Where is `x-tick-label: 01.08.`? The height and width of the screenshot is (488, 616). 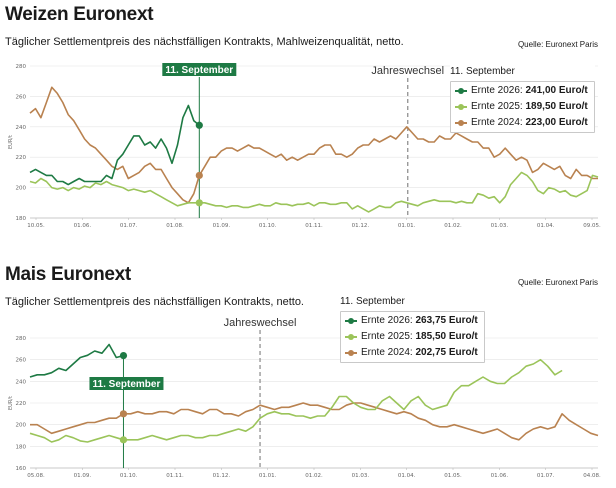
x-tick-label: 01.08. is located at coordinates (175, 226).